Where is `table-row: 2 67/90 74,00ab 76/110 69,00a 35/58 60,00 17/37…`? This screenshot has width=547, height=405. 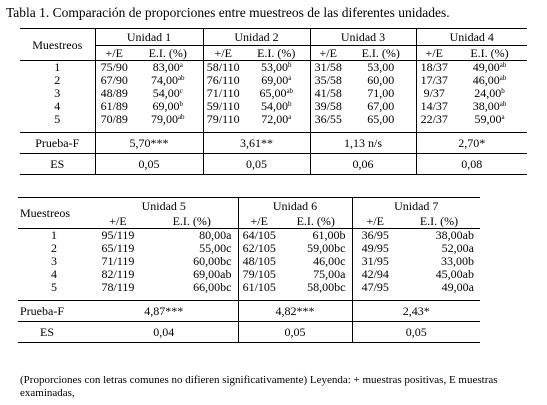 table-row: 2 67/90 74,00ab 76/110 69,00a 35/58 60,00 17/37… is located at coordinates (273, 80).